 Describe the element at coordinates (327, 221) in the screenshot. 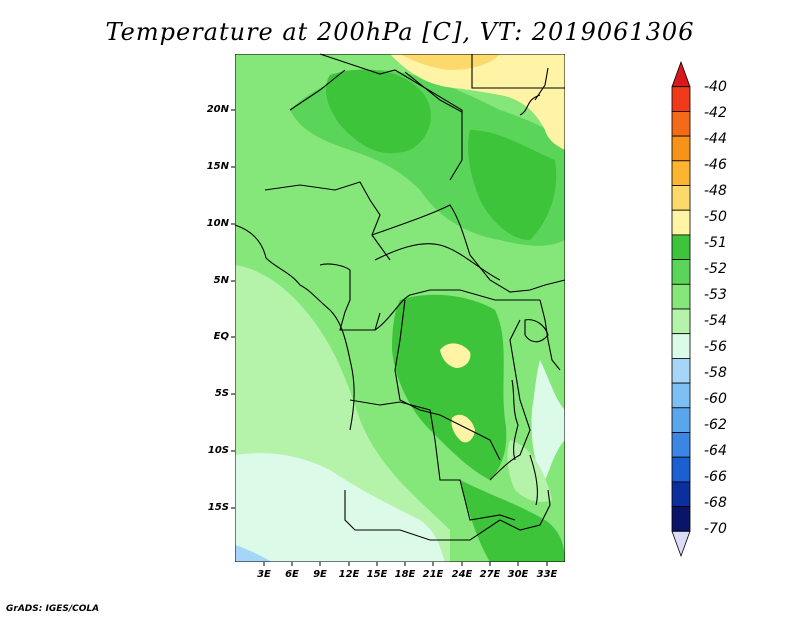

I see `border-niger-chad` at that location.